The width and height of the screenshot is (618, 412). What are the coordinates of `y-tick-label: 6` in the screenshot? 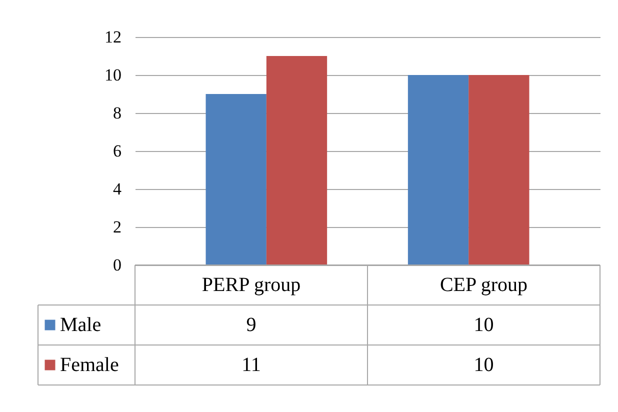 It's located at (117, 151).